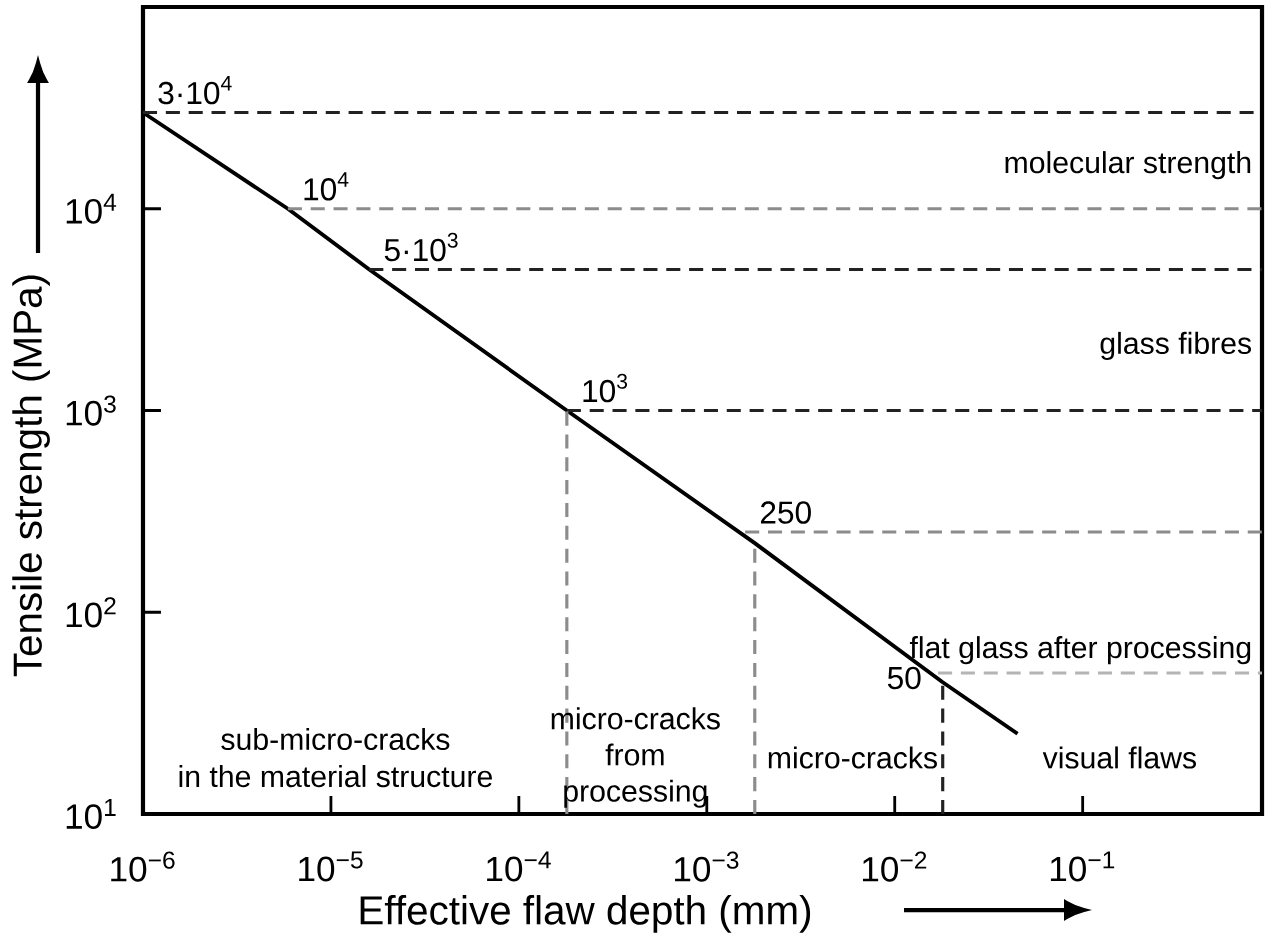  What do you see at coordinates (31, 476) in the screenshot?
I see `y-axis-title: Tensile strength (MPa)` at bounding box center [31, 476].